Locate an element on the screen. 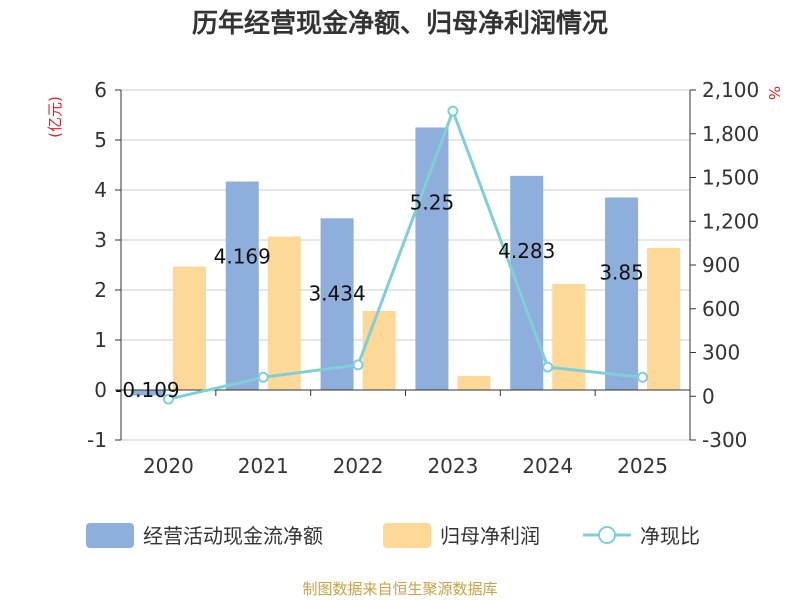 This screenshot has width=800, height=600. right-axis-tick-label: 1,200 is located at coordinates (730, 221).